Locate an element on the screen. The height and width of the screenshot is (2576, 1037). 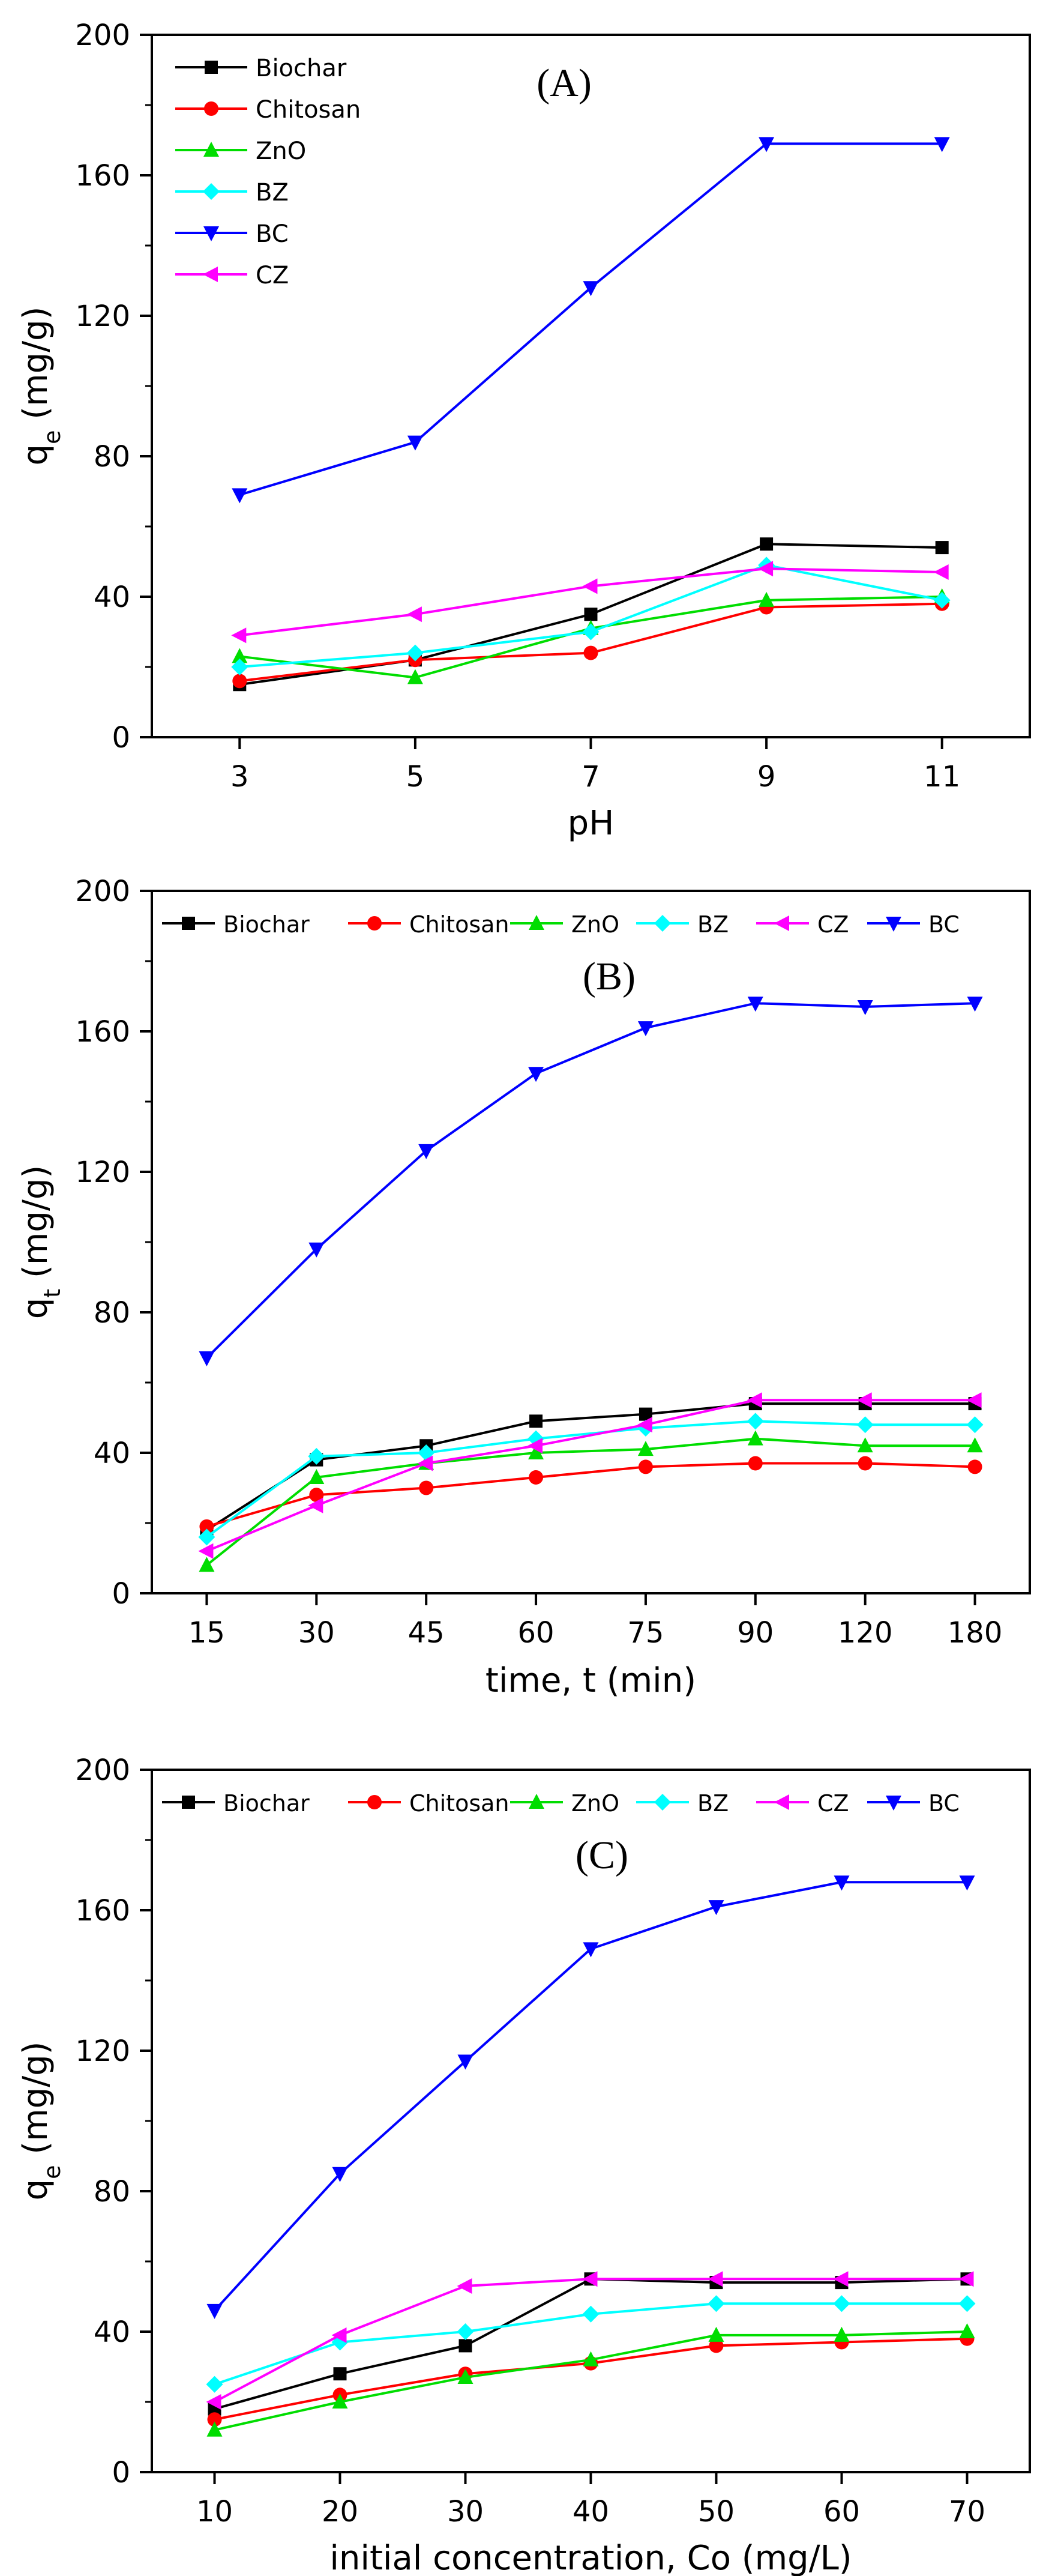
y-axis-subscript: e is located at coordinates (52, 2172).